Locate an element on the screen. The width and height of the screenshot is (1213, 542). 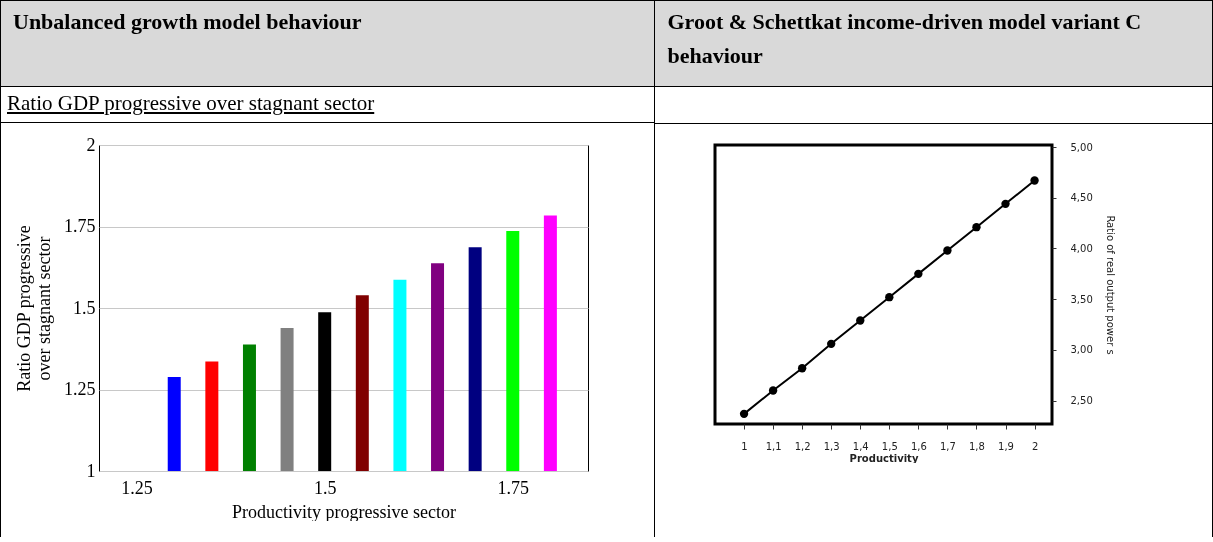
x-tick-label: 1,7 is located at coordinates (948, 446).